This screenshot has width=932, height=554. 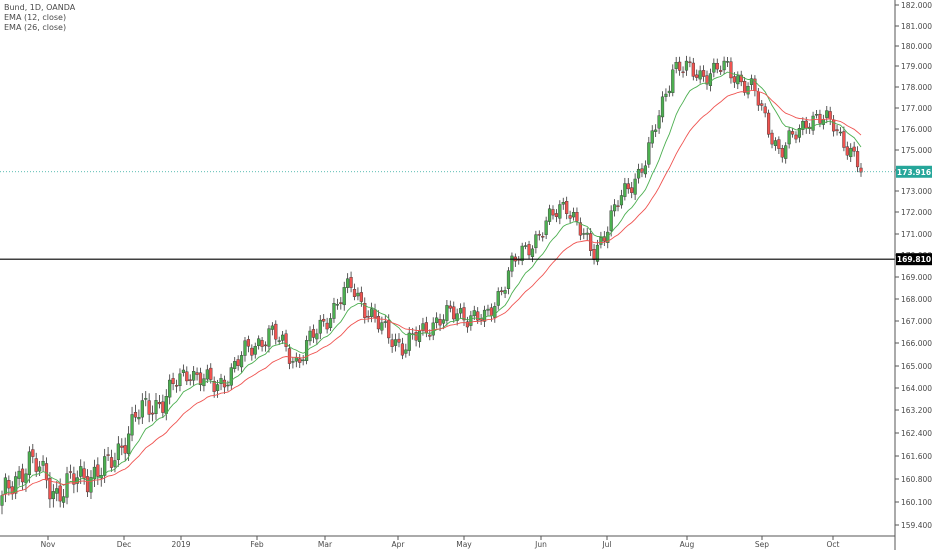 What do you see at coordinates (916, 46) in the screenshot?
I see `y-tick-label: 180.000` at bounding box center [916, 46].